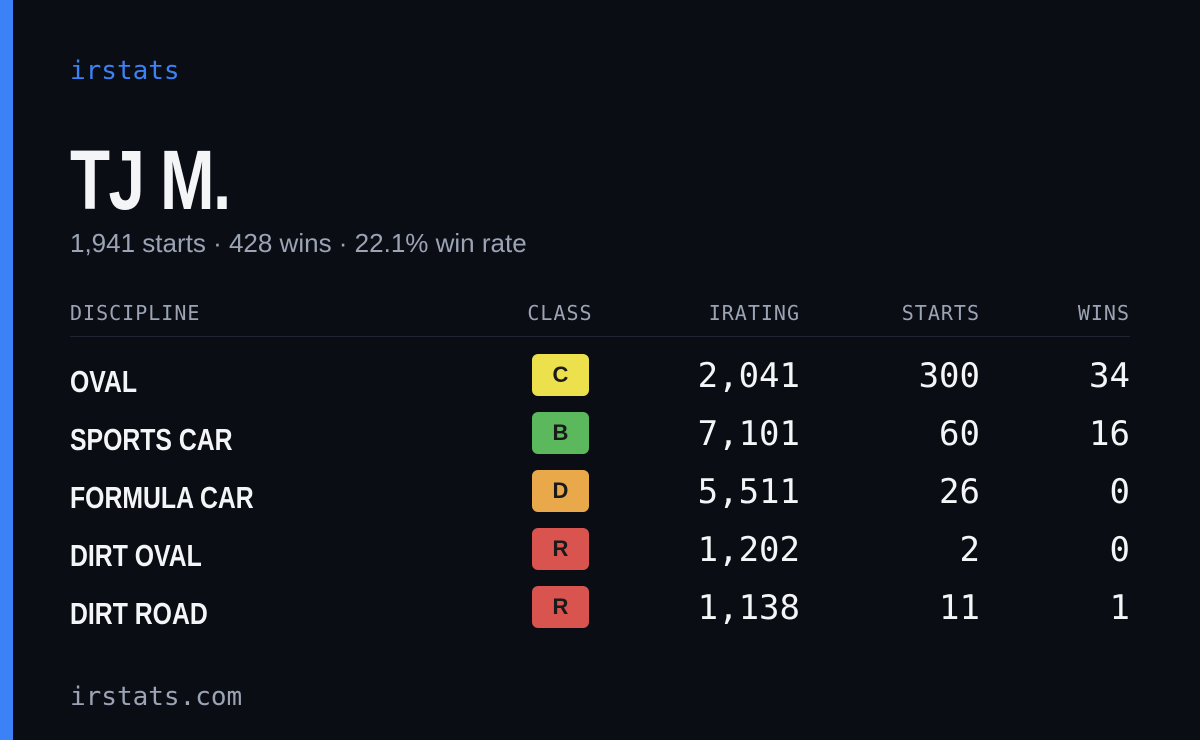 This screenshot has width=1200, height=740. Describe the element at coordinates (969, 550) in the screenshot. I see `starts: 2` at that location.